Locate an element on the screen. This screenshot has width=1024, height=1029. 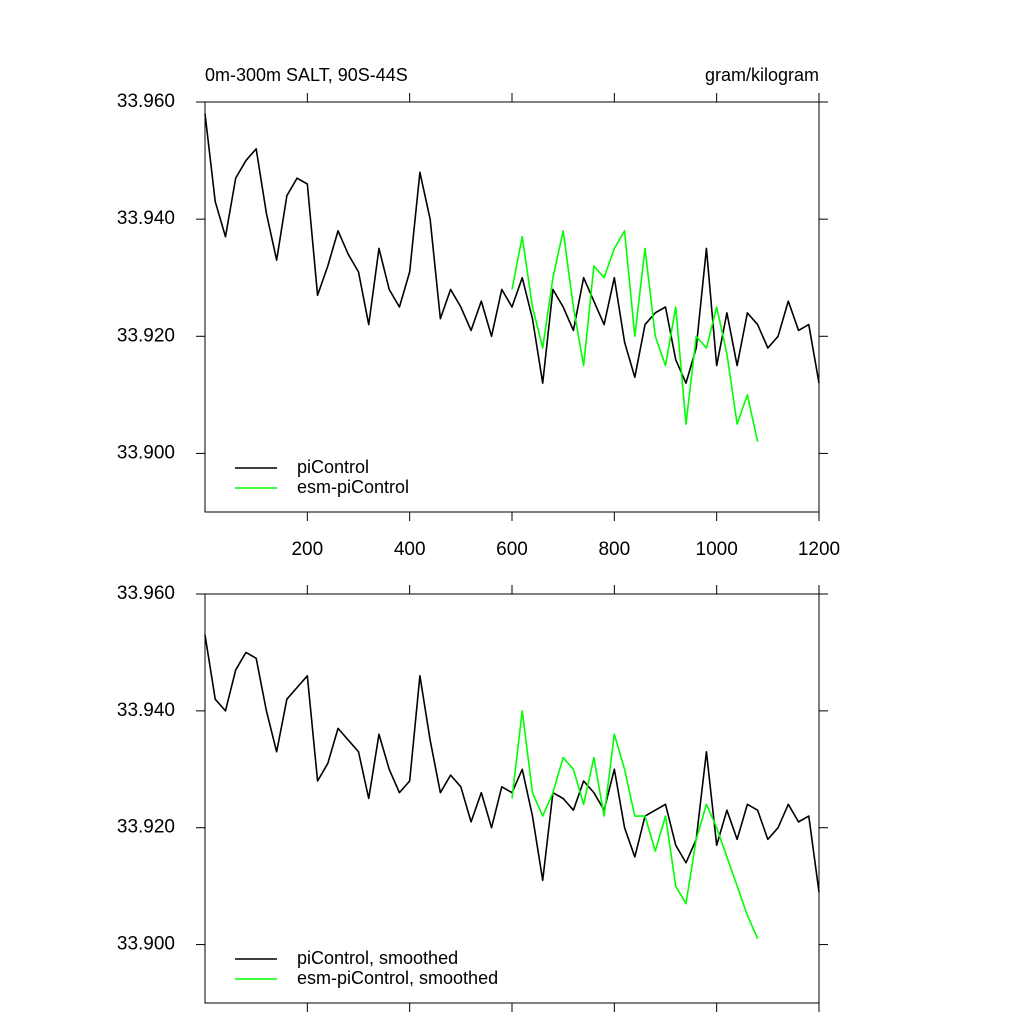
legend-label: piControl is located at coordinates (333, 467).